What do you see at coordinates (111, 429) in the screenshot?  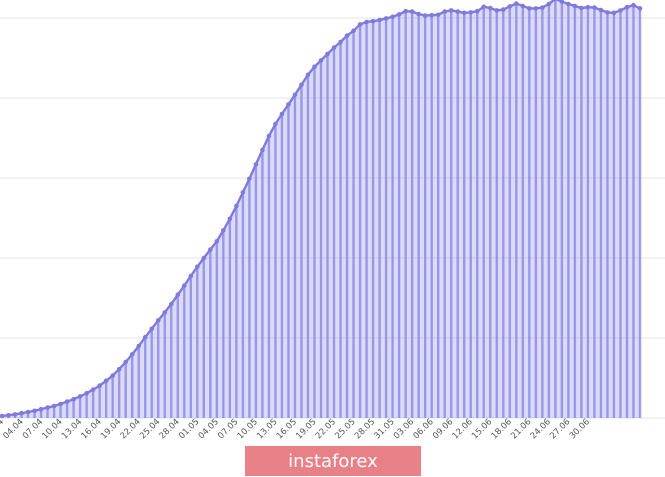 I see `x-tick-label-6: 19.04` at bounding box center [111, 429].